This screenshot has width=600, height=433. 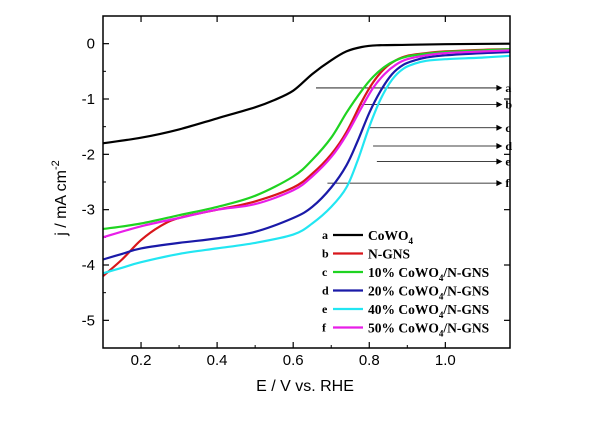 I want to click on y-tick-label: -3, so click(x=88, y=210).